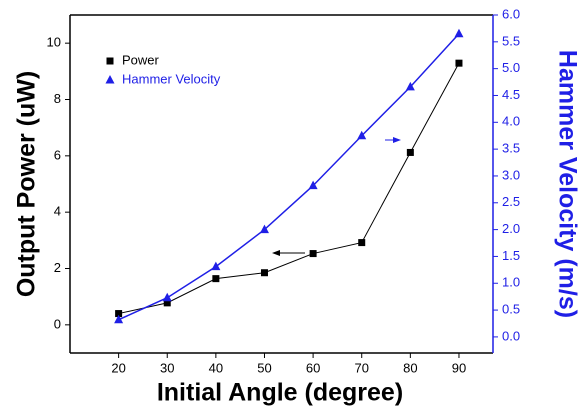  I want to click on y2-tick-label: 2.0, so click(511, 228).